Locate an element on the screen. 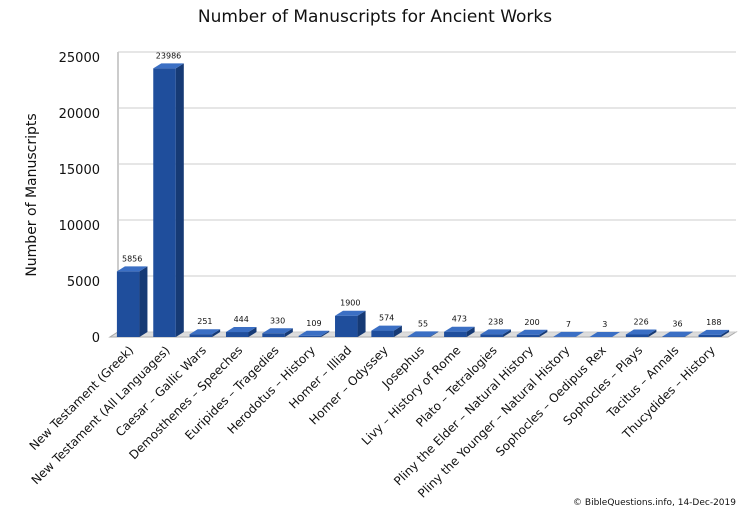 The width and height of the screenshot is (750, 521). y-tick-label: 0 is located at coordinates (96, 338).